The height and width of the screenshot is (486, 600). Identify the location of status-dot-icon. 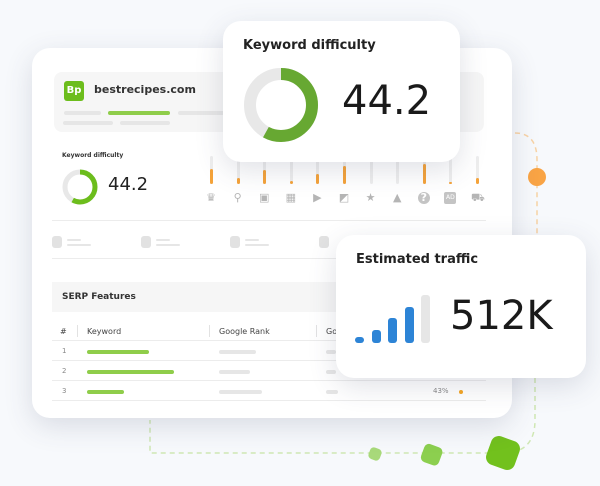
(461, 392).